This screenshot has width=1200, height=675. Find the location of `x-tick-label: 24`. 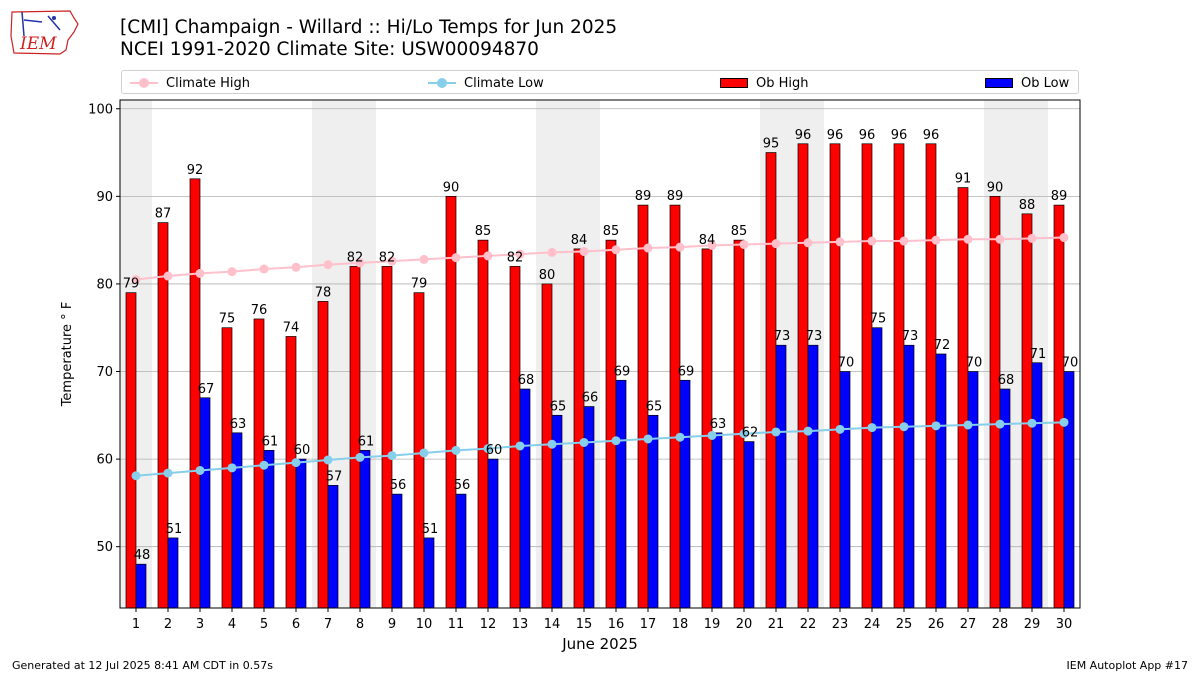

x-tick-label: 24 is located at coordinates (872, 624).